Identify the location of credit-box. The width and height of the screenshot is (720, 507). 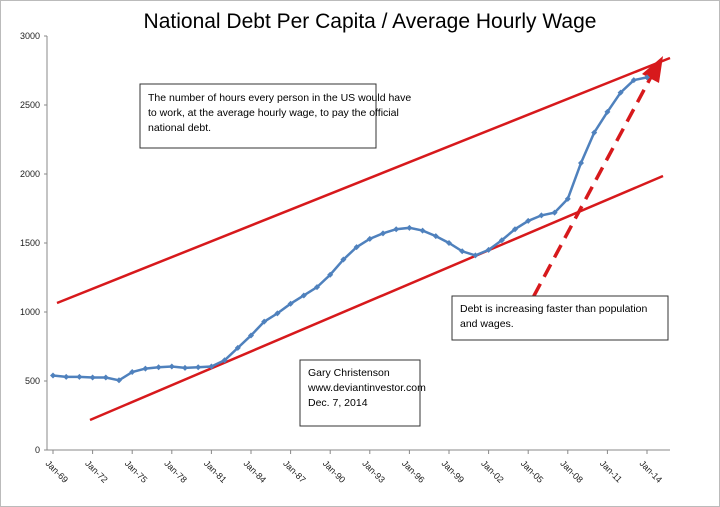
(360, 393).